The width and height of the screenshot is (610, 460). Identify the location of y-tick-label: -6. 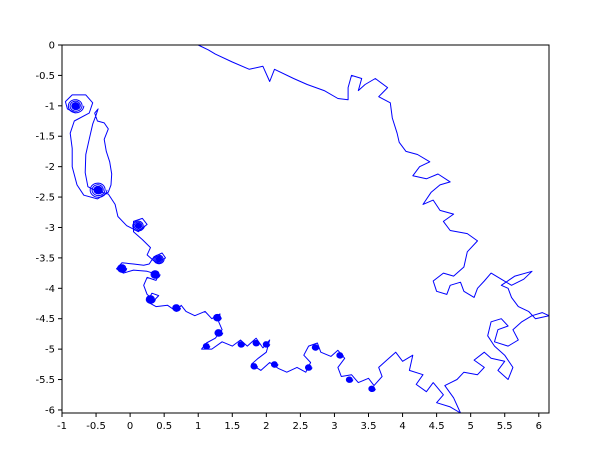
(50, 410).